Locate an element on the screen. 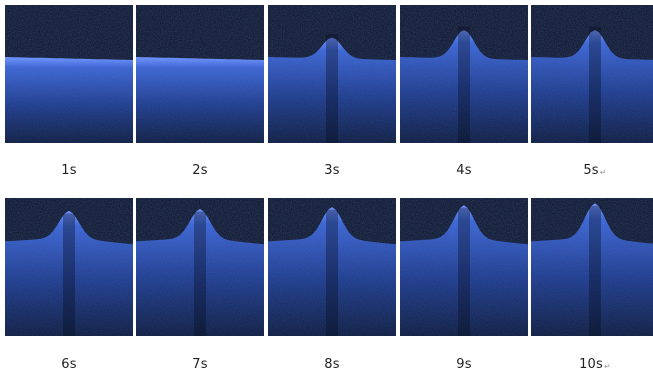 Image resolution: width=653 pixels, height=378 pixels. time-text: 4s is located at coordinates (464, 170).